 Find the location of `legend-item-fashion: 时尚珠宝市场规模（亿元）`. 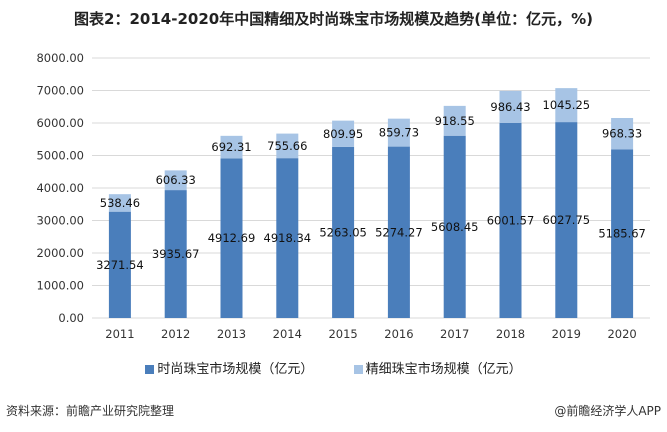

legend-item-fashion: 时尚珠宝市场规模（亿元） is located at coordinates (229, 367).